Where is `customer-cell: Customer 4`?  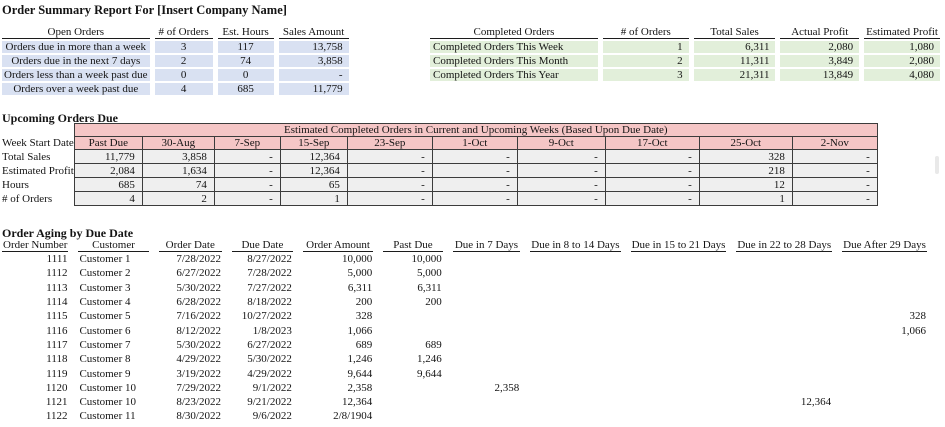 customer-cell: Customer 4 is located at coordinates (105, 302).